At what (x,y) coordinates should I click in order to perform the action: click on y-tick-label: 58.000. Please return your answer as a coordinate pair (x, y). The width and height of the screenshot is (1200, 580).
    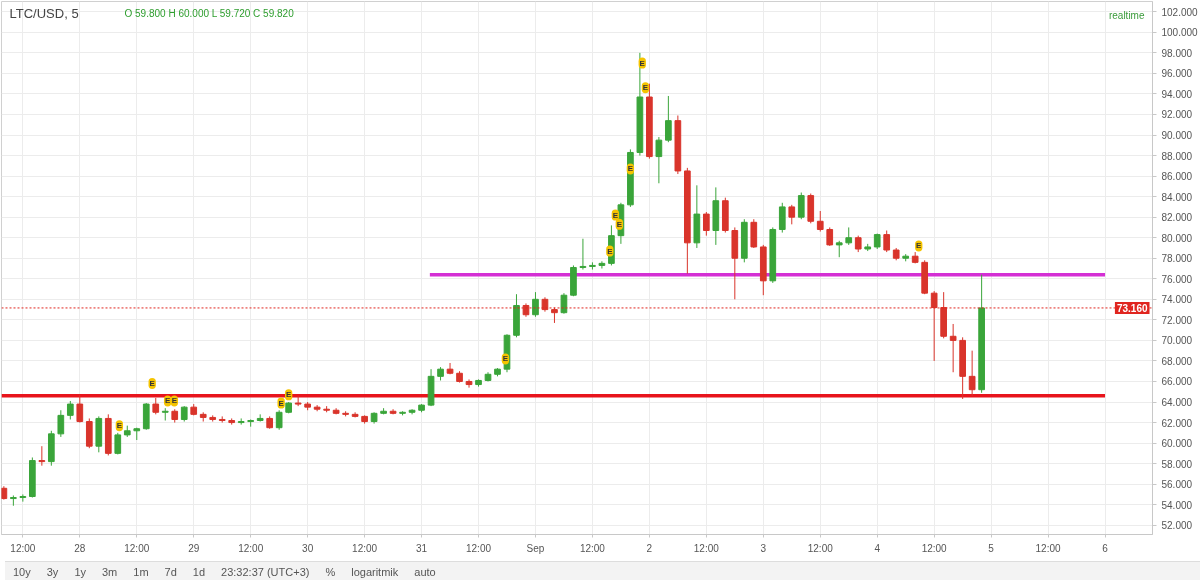
    Looking at the image, I should click on (1177, 464).